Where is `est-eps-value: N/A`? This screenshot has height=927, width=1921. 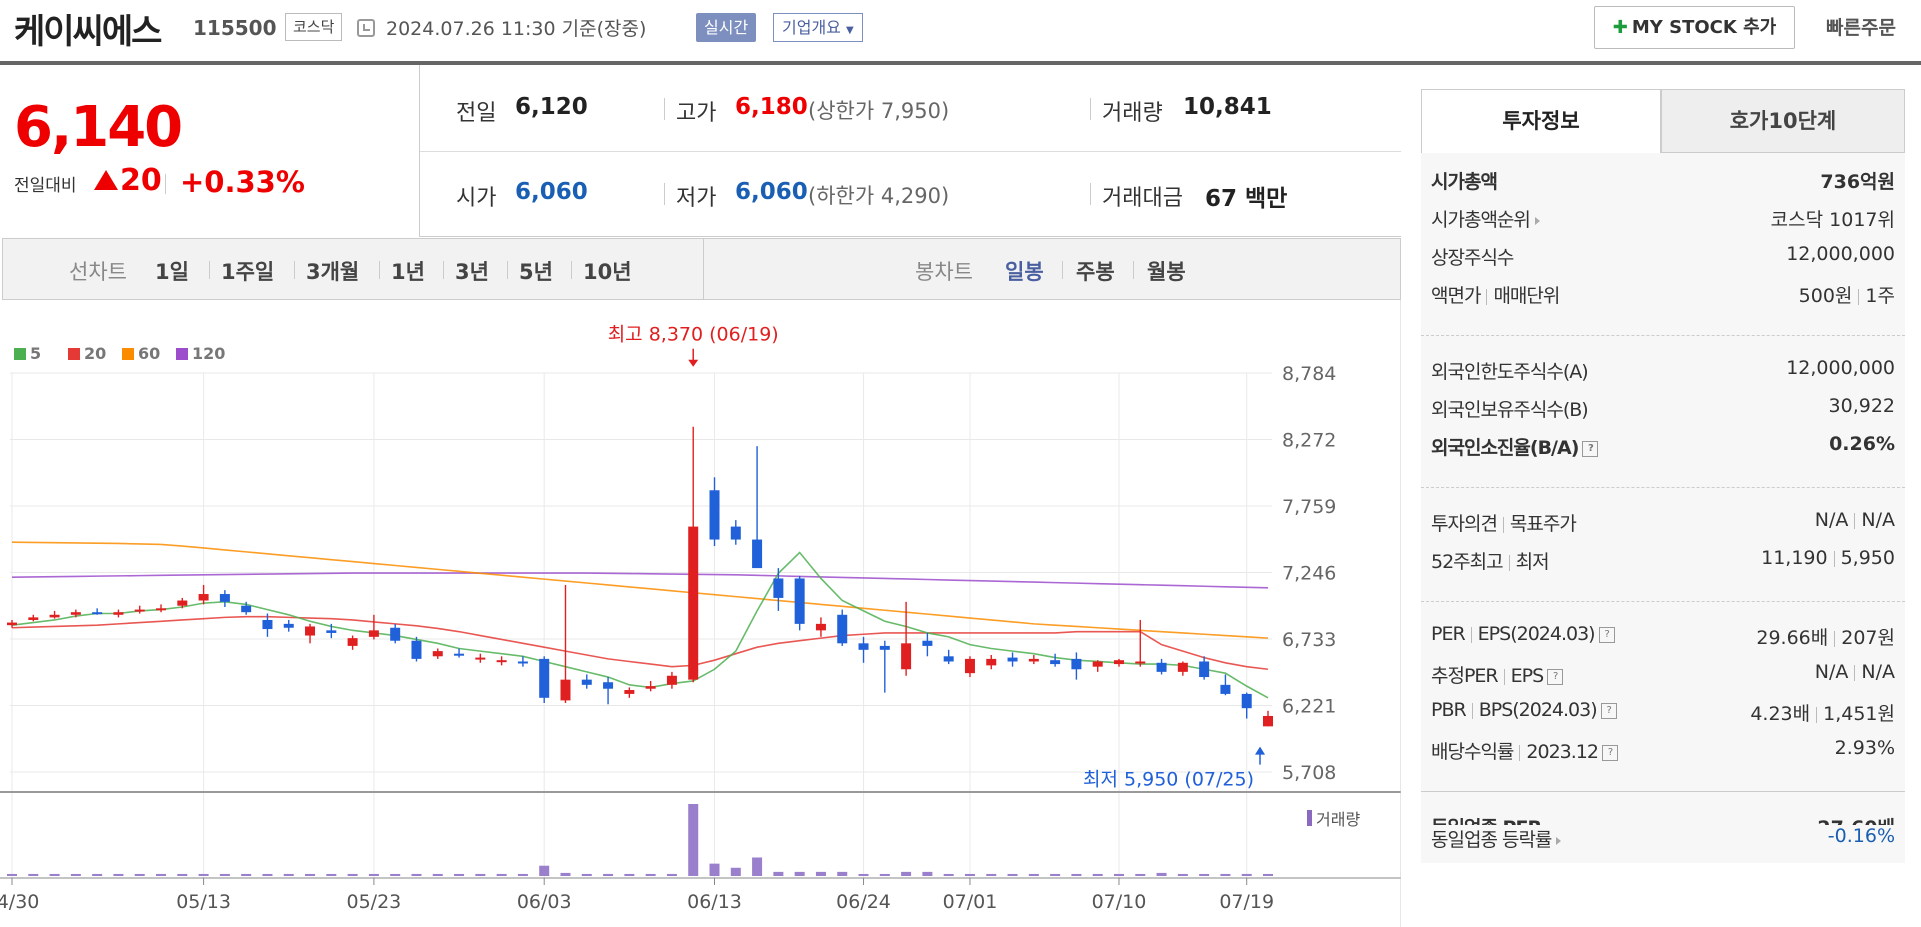 est-eps-value: N/A is located at coordinates (1878, 672).